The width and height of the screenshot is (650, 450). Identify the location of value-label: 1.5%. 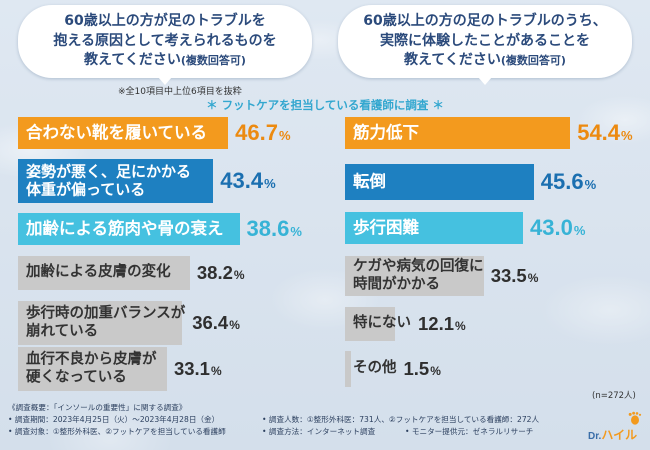
(422, 369).